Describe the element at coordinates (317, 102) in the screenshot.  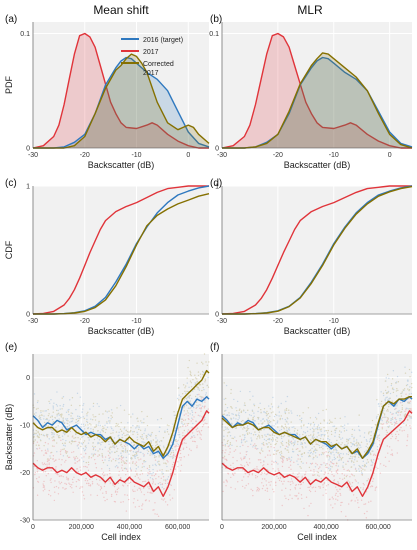
I see `series-line-target` at that location.